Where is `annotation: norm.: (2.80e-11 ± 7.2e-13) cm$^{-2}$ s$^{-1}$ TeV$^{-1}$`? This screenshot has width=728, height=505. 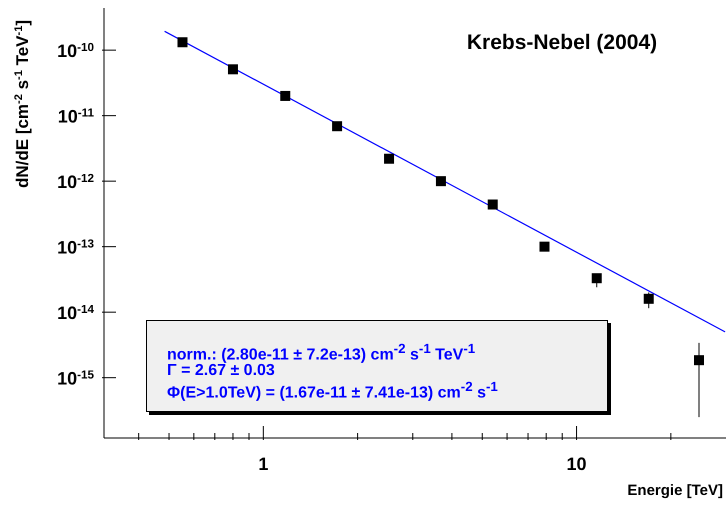
annotation: norm.: (2.80e-11 ± 7.2e-13) cm$^{-2}$ s$^{-1}$ TeV$^{-1}$ is located at coordinates (321, 352).